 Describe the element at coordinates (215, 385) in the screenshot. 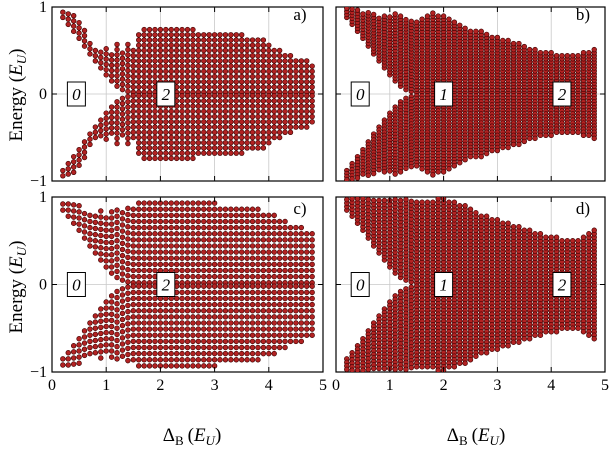

I see `x-tick-label: 3` at that location.